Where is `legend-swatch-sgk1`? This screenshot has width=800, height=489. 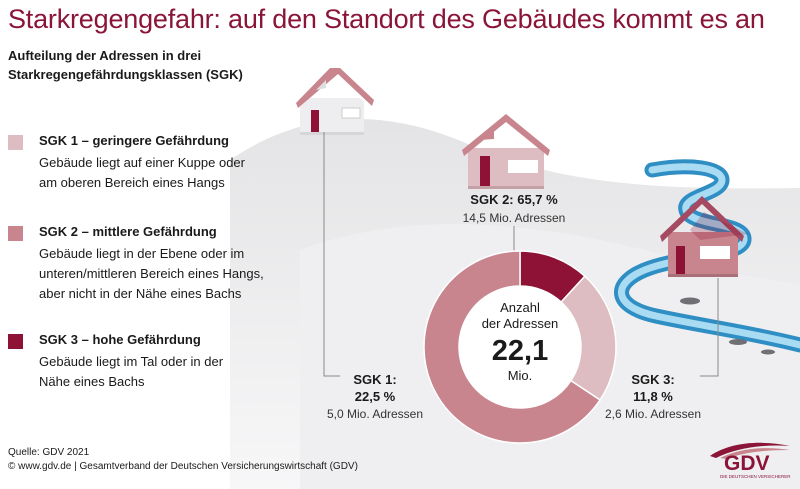 legend-swatch-sgk1 is located at coordinates (15, 142).